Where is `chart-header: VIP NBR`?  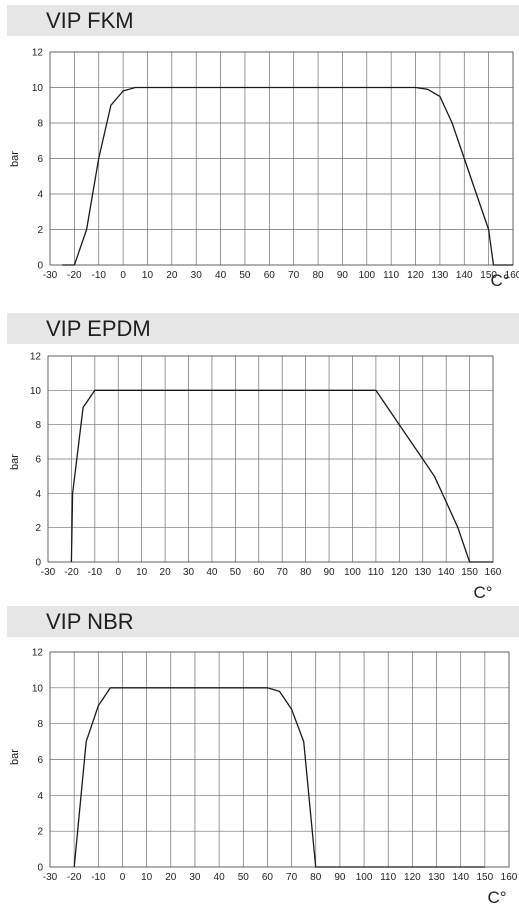 chart-header: VIP NBR is located at coordinates (263, 621).